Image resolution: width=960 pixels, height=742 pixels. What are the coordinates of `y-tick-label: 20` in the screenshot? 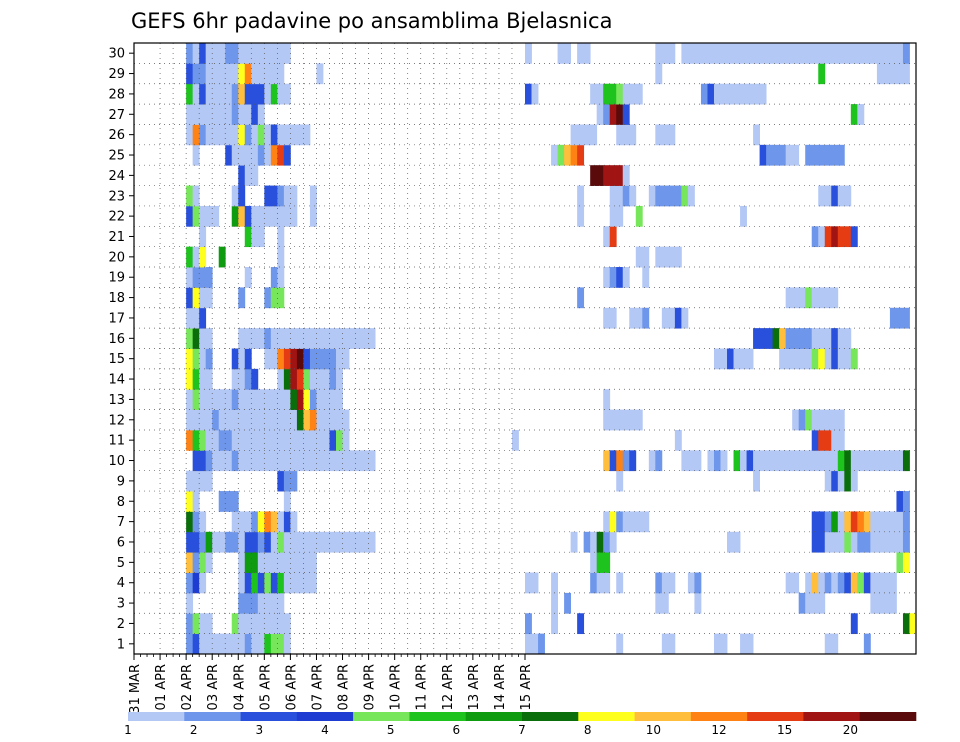 It's located at (116, 257).